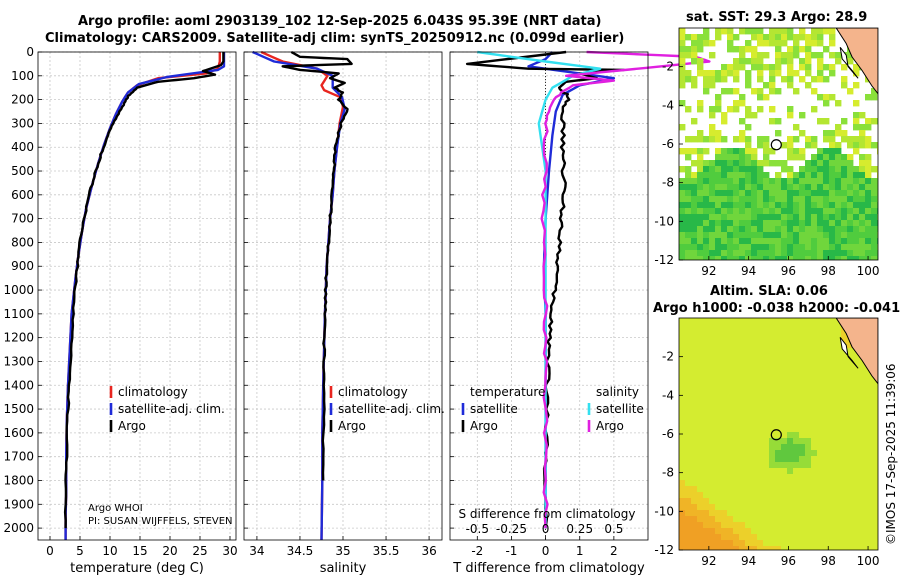  What do you see at coordinates (617, 392) in the screenshot?
I see `legend3-sal-head: salinity` at bounding box center [617, 392].